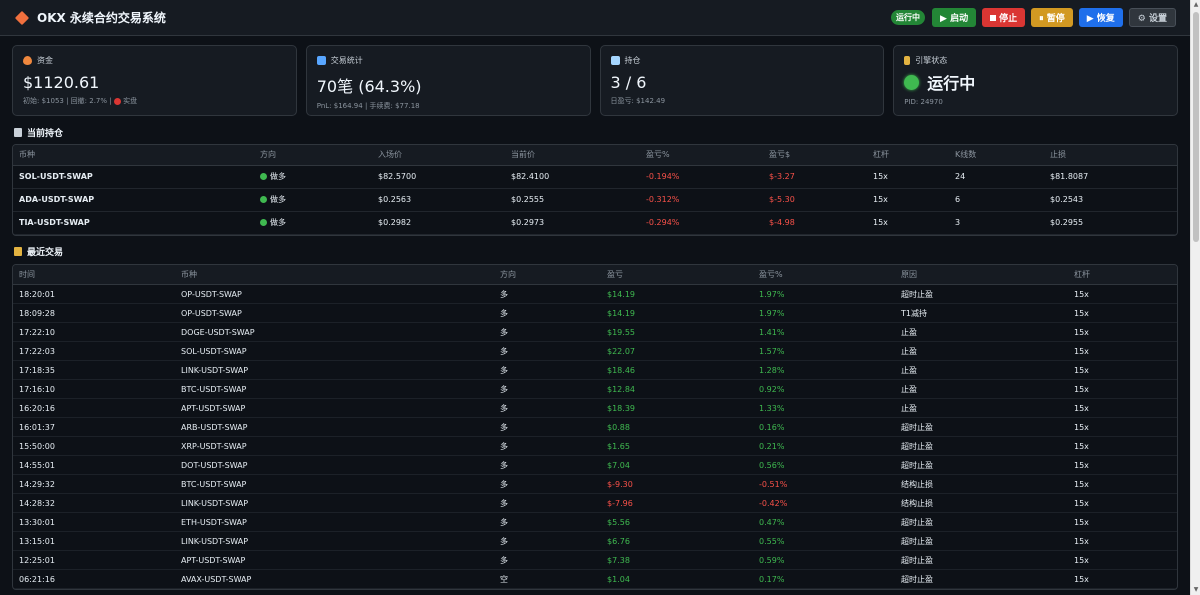 The height and width of the screenshot is (595, 1200). I want to click on trade-cell-time: 14:29:32, so click(94, 484).